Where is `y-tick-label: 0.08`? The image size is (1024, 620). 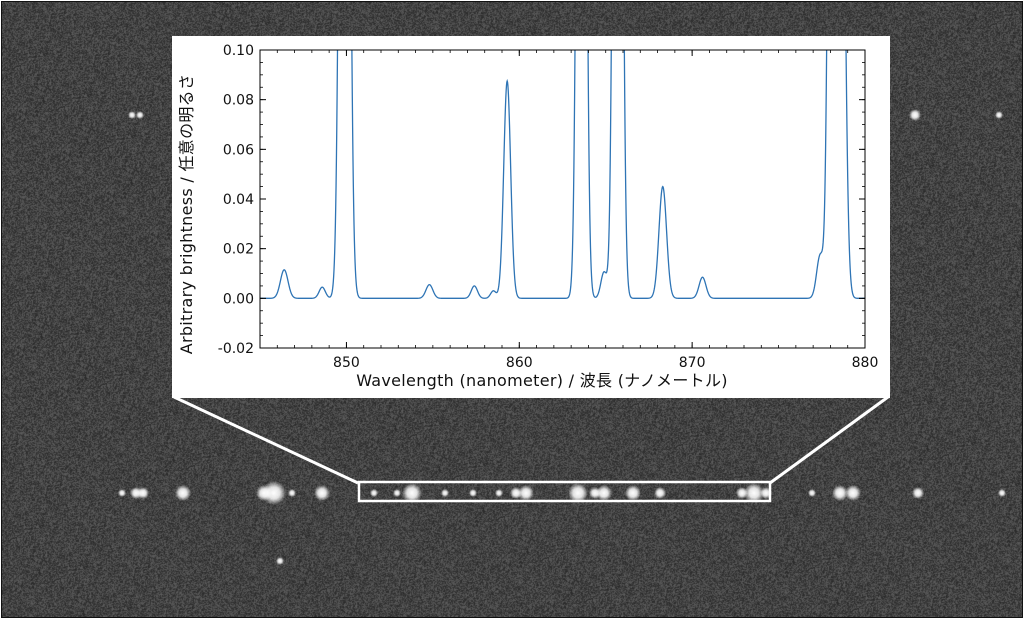
y-tick-label: 0.08 is located at coordinates (238, 101).